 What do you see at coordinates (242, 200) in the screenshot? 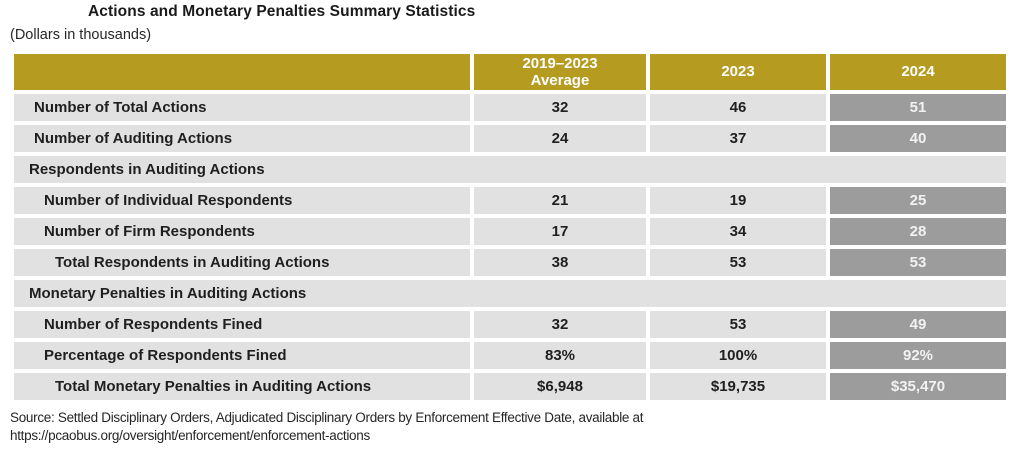
I see `row-label: Number of Individual Respondents` at bounding box center [242, 200].